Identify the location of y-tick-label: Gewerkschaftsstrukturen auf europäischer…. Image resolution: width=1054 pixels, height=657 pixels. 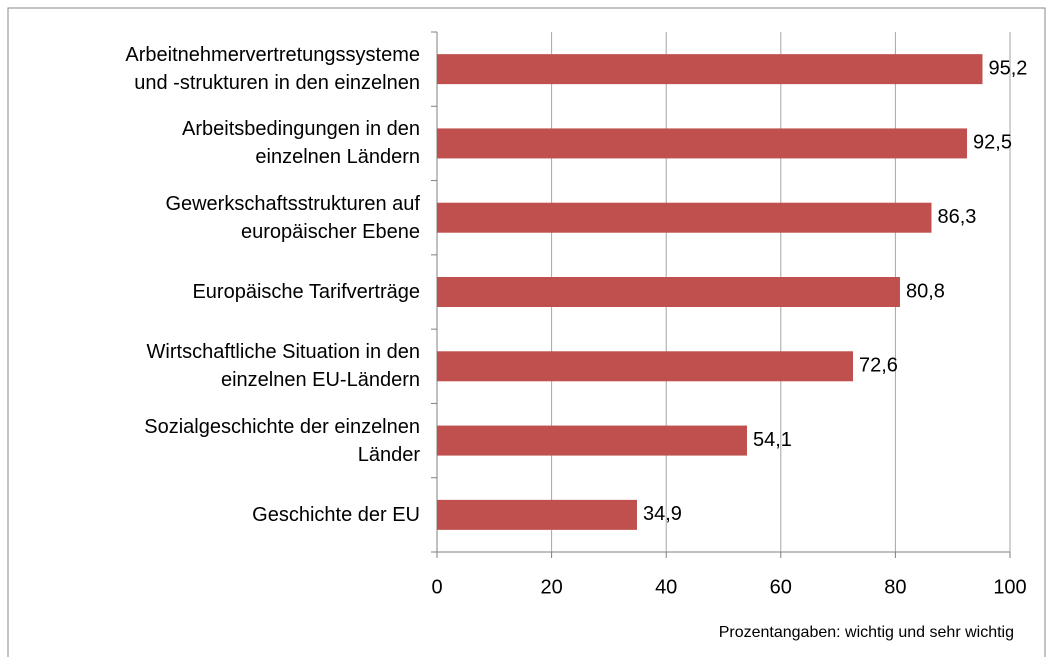
(292, 217).